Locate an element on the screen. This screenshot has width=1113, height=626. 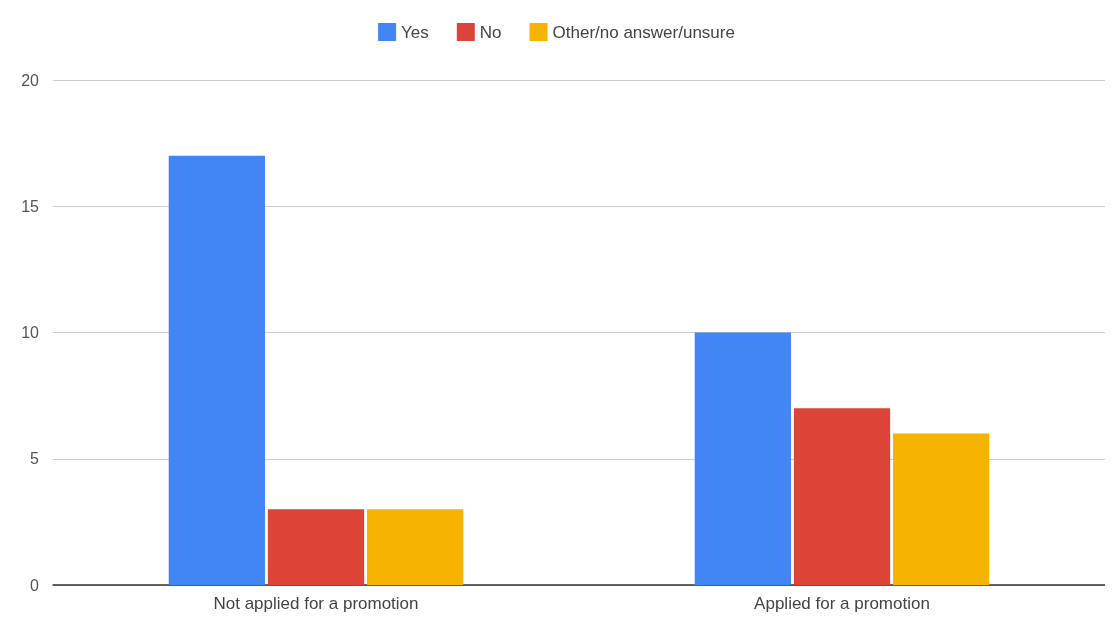
y-tick-label: 0 is located at coordinates (35, 585).